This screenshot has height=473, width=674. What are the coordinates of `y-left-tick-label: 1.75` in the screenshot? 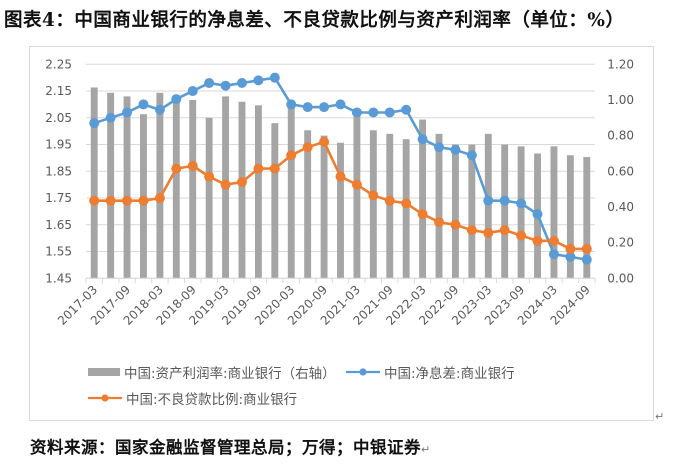 It's located at (58, 198).